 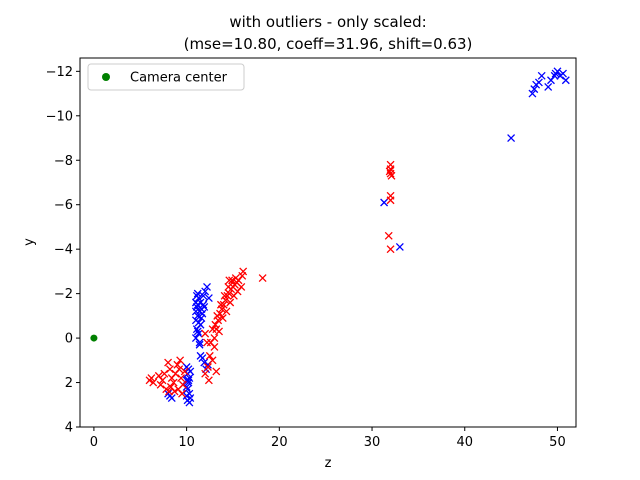 What do you see at coordinates (69, 339) in the screenshot?
I see `y-tick-label: 0` at bounding box center [69, 339].